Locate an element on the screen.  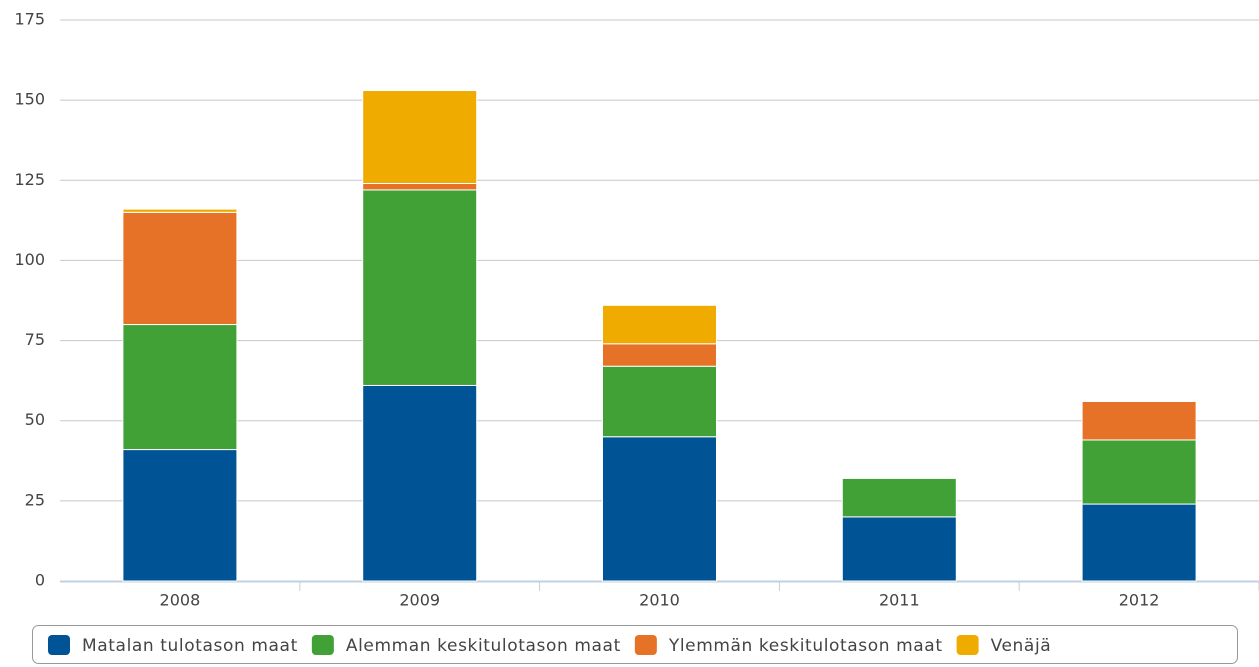
legend-label: Ylemmän keskitulotason maat is located at coordinates (805, 646).